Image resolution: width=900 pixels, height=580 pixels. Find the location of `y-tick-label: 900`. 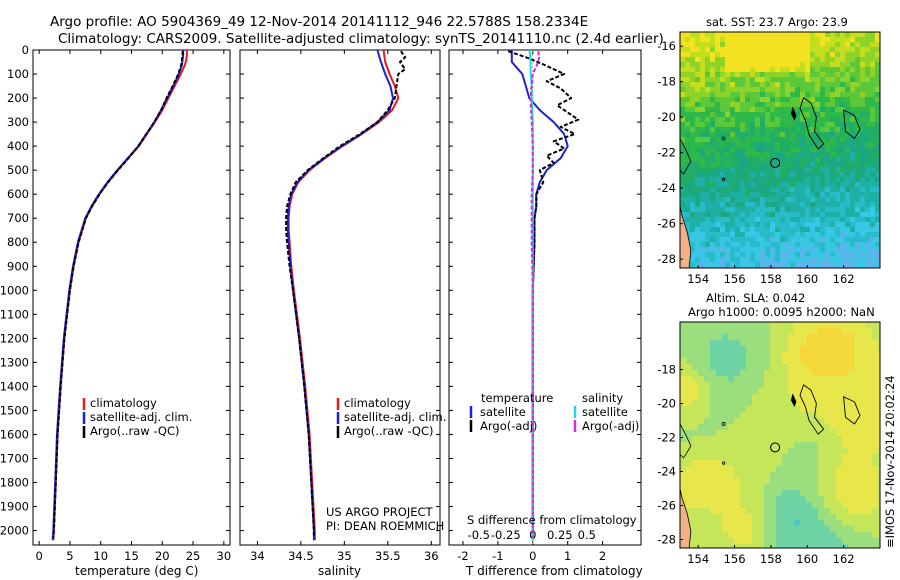

y-tick-label: 900 is located at coordinates (18, 266).